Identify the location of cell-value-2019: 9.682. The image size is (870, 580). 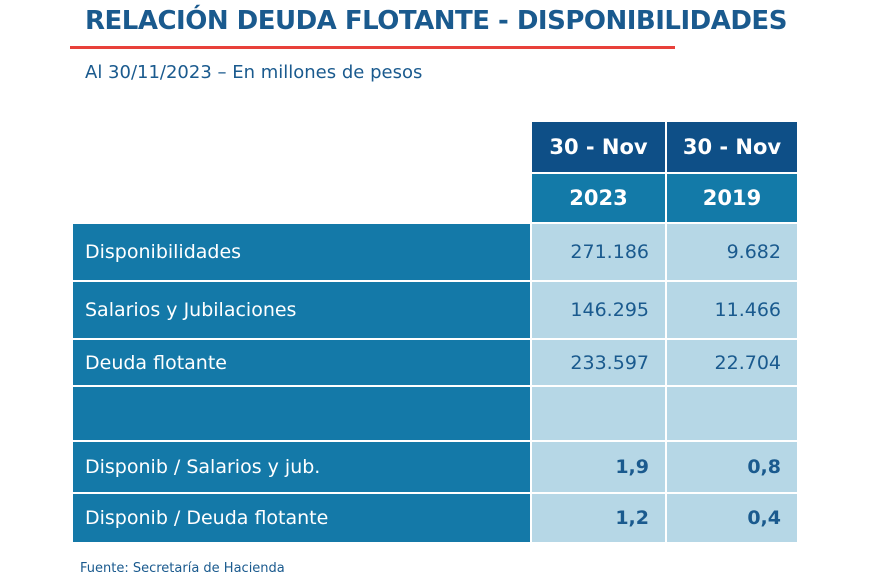
(732, 252).